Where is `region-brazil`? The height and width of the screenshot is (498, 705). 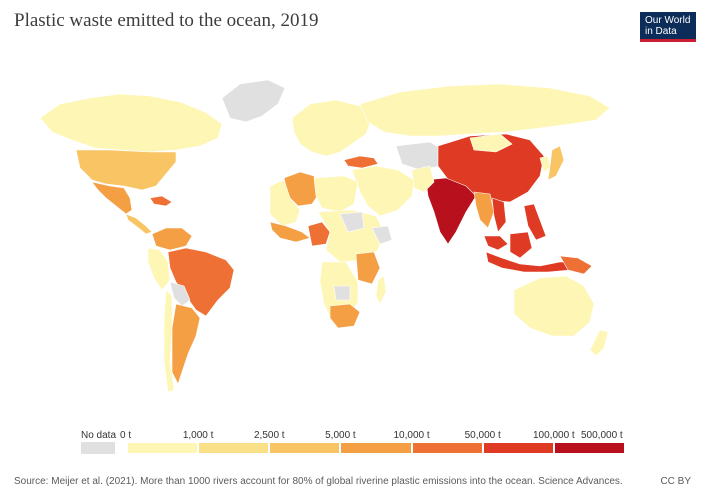 region-brazil is located at coordinates (201, 282).